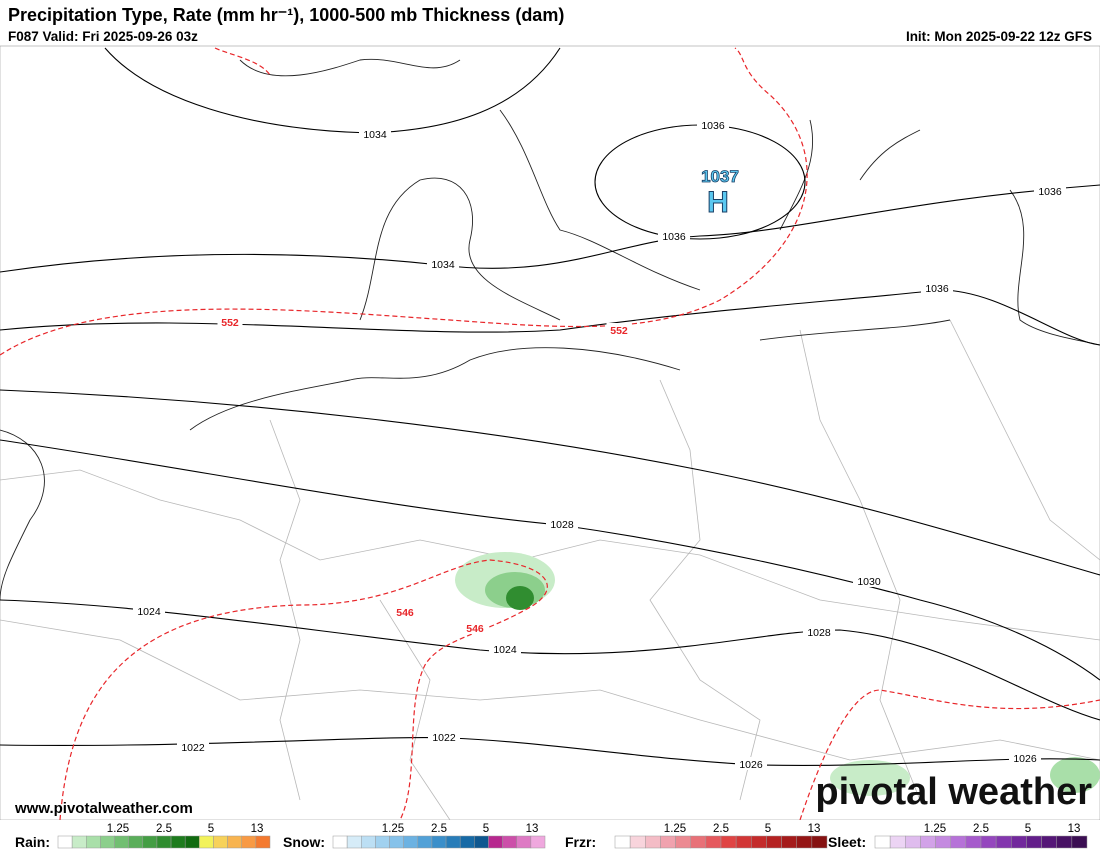 This screenshot has height=855, width=1100. Describe the element at coordinates (103, 36) in the screenshot. I see `valid-time: F087 Valid: Fri 2025-09-26 03z` at that location.